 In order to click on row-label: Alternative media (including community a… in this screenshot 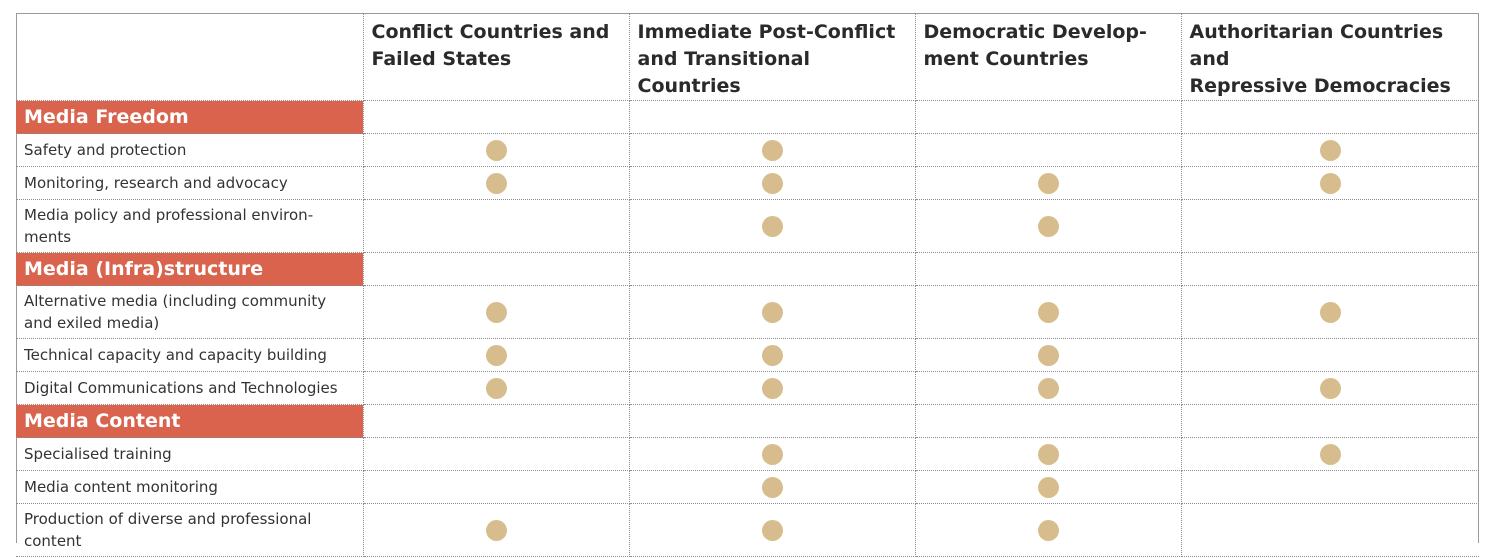, I will do `click(190, 312)`.